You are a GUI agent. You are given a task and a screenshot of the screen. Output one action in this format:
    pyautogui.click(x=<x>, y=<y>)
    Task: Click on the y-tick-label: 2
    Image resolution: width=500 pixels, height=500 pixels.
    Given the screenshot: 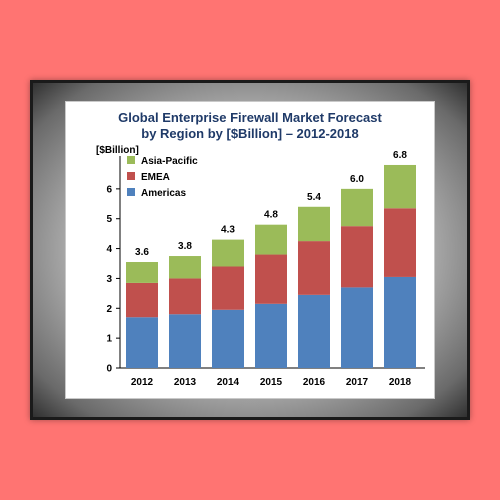 What is the action you would take?
    pyautogui.click(x=109, y=309)
    